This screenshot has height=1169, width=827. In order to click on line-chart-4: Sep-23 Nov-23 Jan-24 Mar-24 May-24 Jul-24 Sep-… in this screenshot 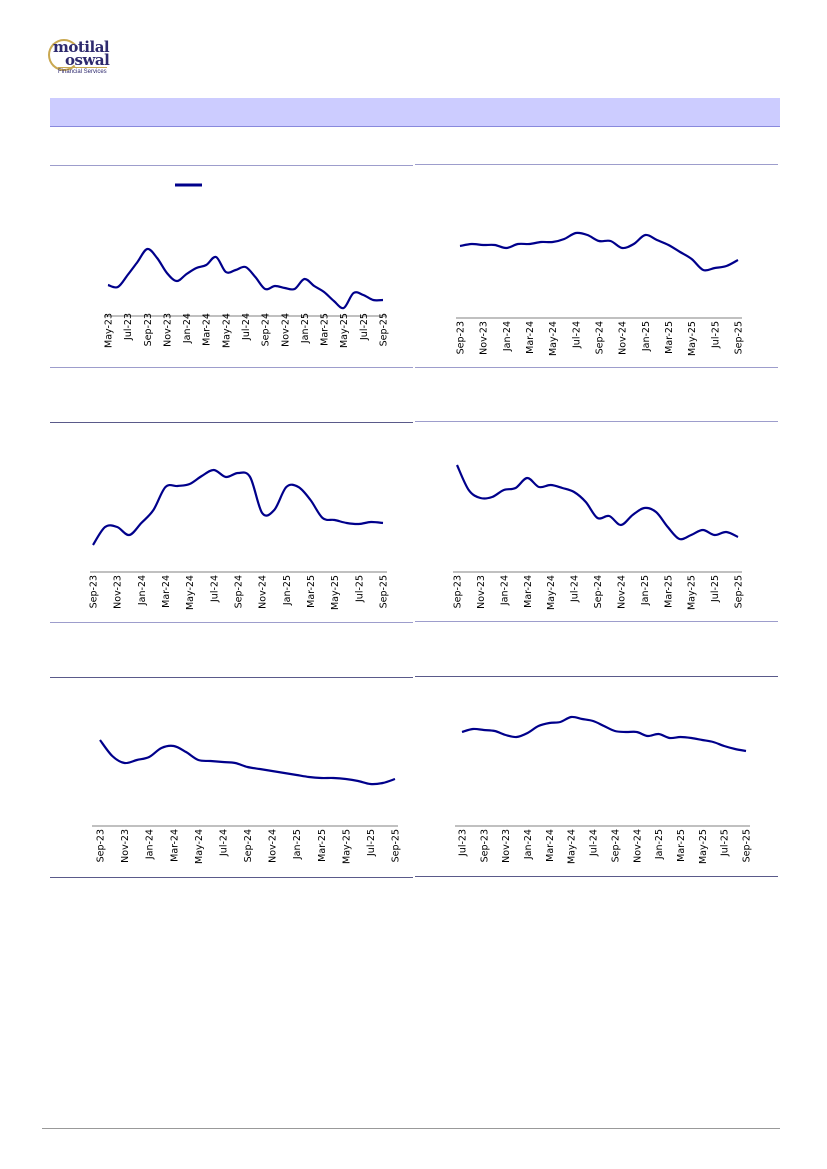, I will do `click(599, 537)`.